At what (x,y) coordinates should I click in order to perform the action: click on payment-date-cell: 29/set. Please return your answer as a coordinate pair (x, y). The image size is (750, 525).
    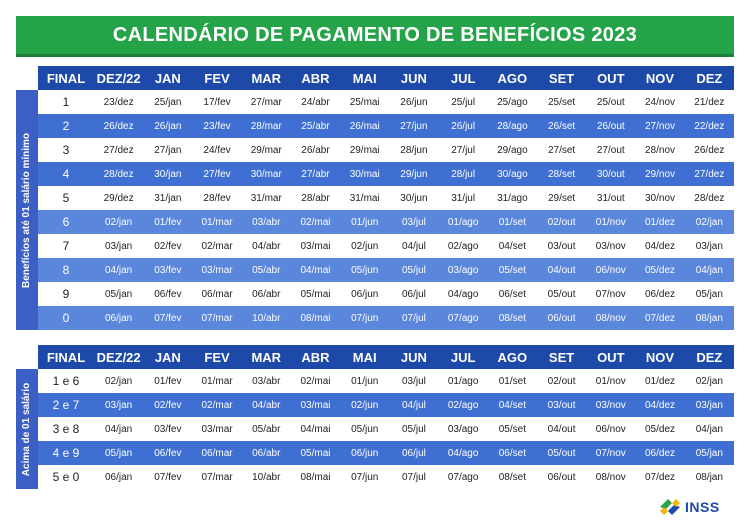
    Looking at the image, I should click on (561, 198).